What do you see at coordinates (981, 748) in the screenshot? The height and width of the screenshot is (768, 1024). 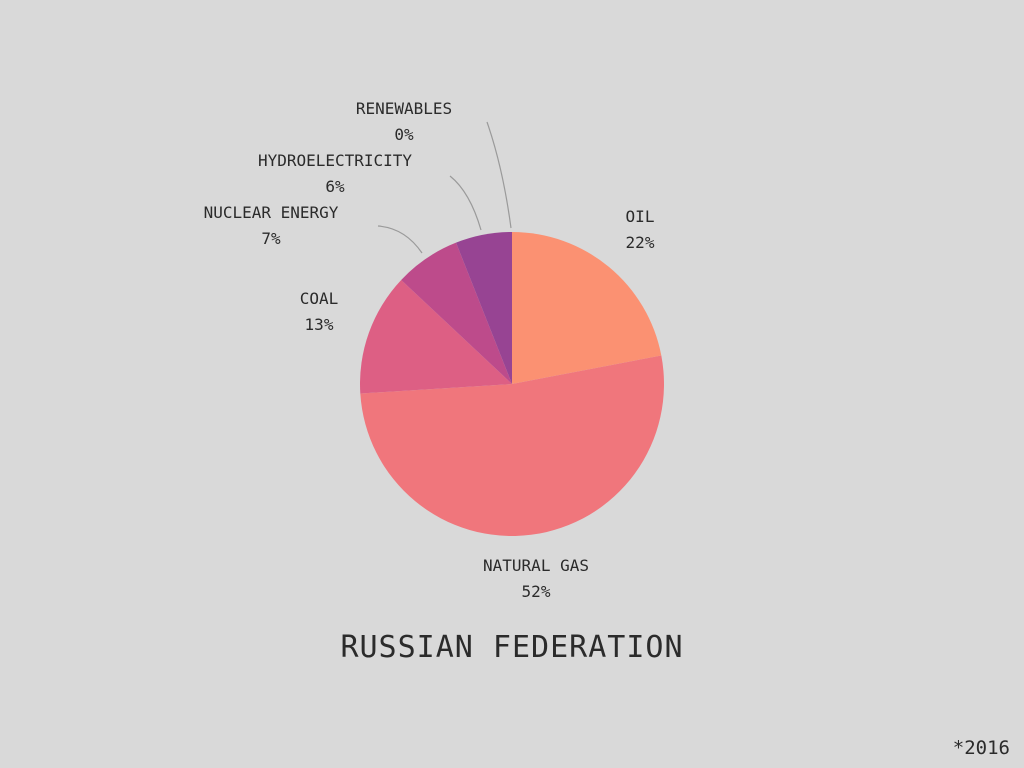 I see `footnote: *2016` at bounding box center [981, 748].